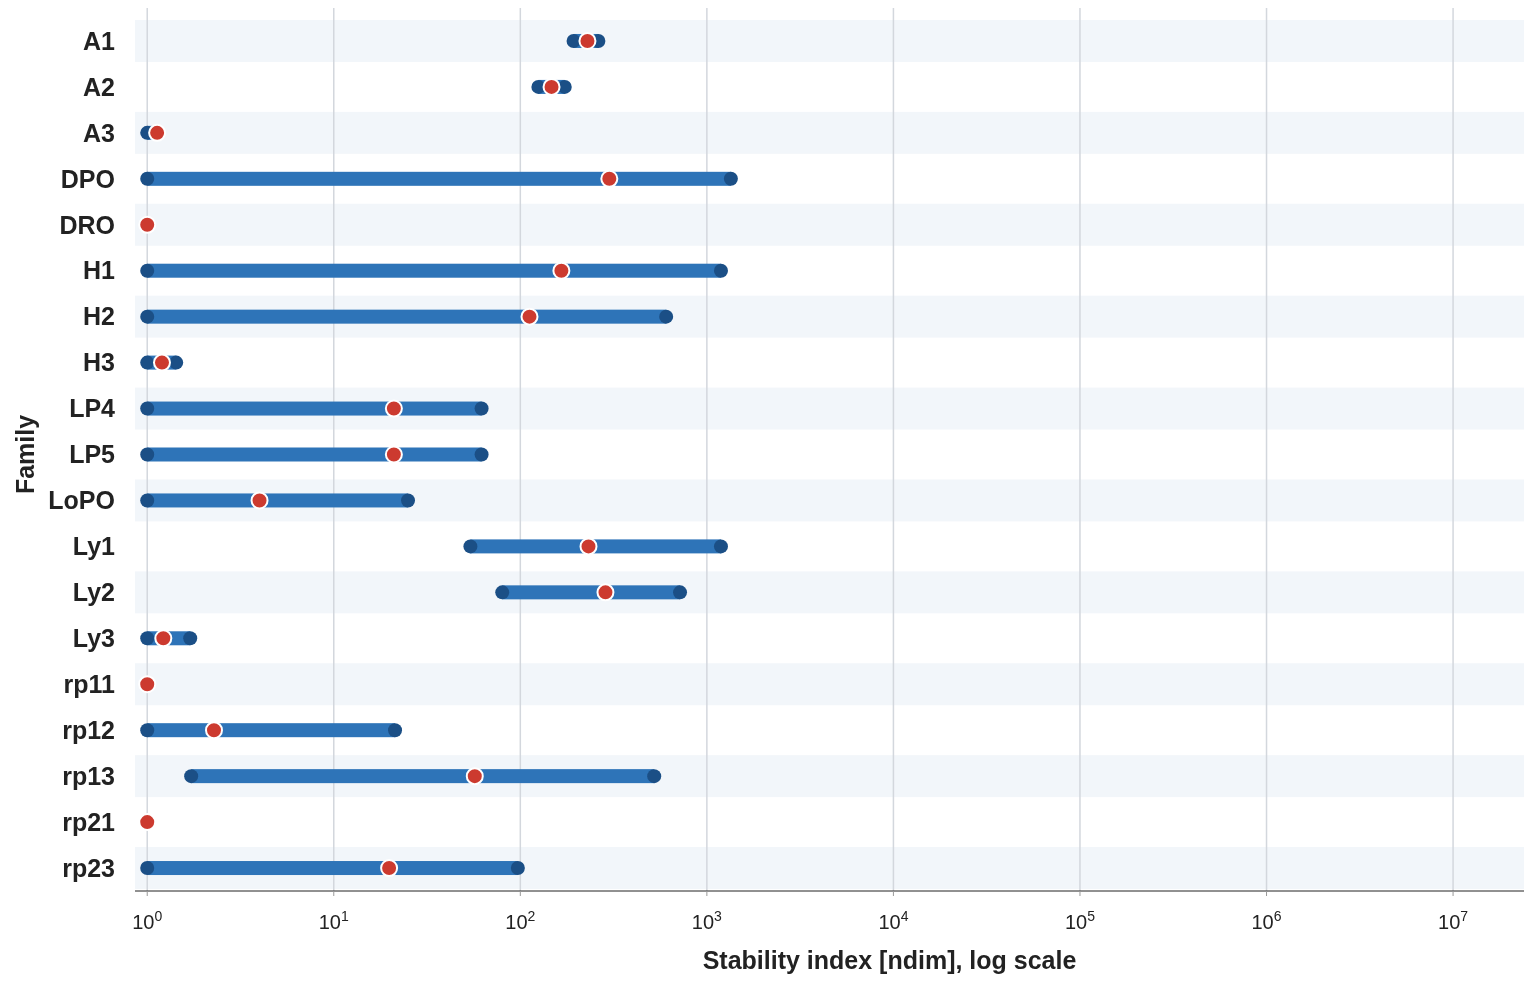  What do you see at coordinates (94, 546) in the screenshot?
I see `y-tick-label: Ly1` at bounding box center [94, 546].